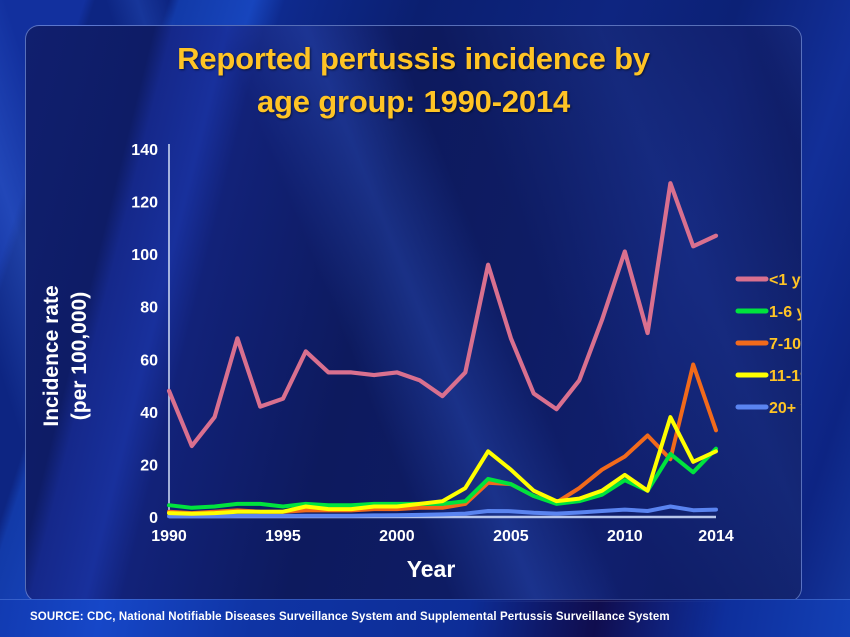 Image resolution: width=850 pixels, height=637 pixels. What do you see at coordinates (397, 536) in the screenshot?
I see `x-axis-tick: 2000` at bounding box center [397, 536].